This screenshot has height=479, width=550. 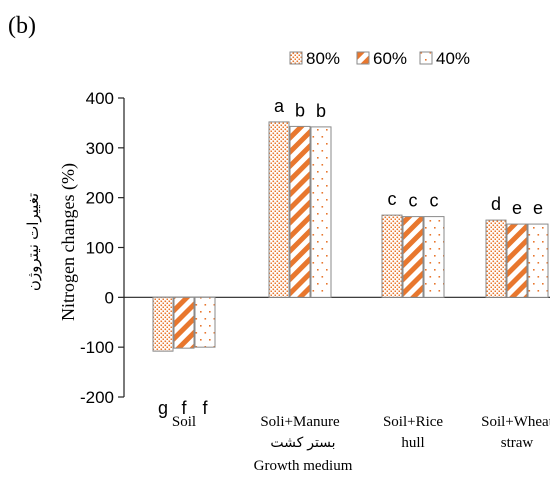 I want to click on x-tick-label: Soli+Manure, so click(x=300, y=422).